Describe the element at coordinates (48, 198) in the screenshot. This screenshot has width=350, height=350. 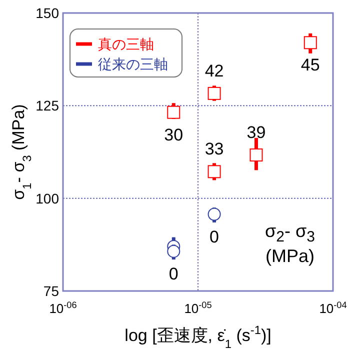
I see `y-tick-label: 100` at that location.